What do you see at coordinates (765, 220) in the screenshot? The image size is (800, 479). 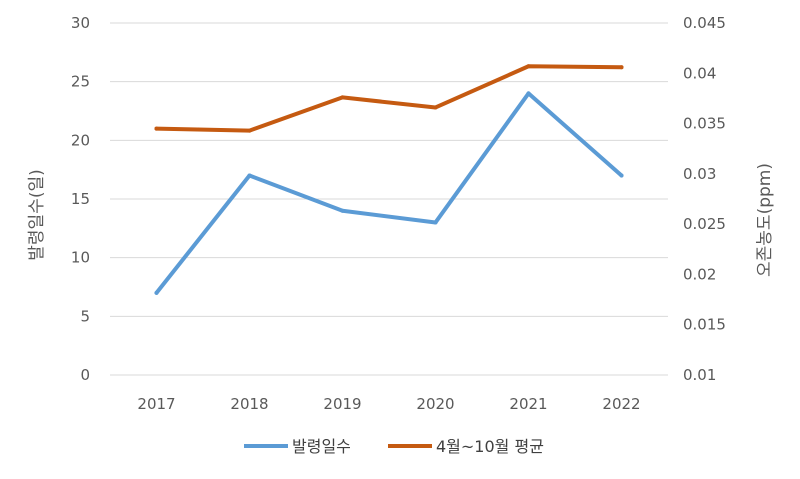 I see `right-axis-title: 오존농도(ppm)` at bounding box center [765, 220].